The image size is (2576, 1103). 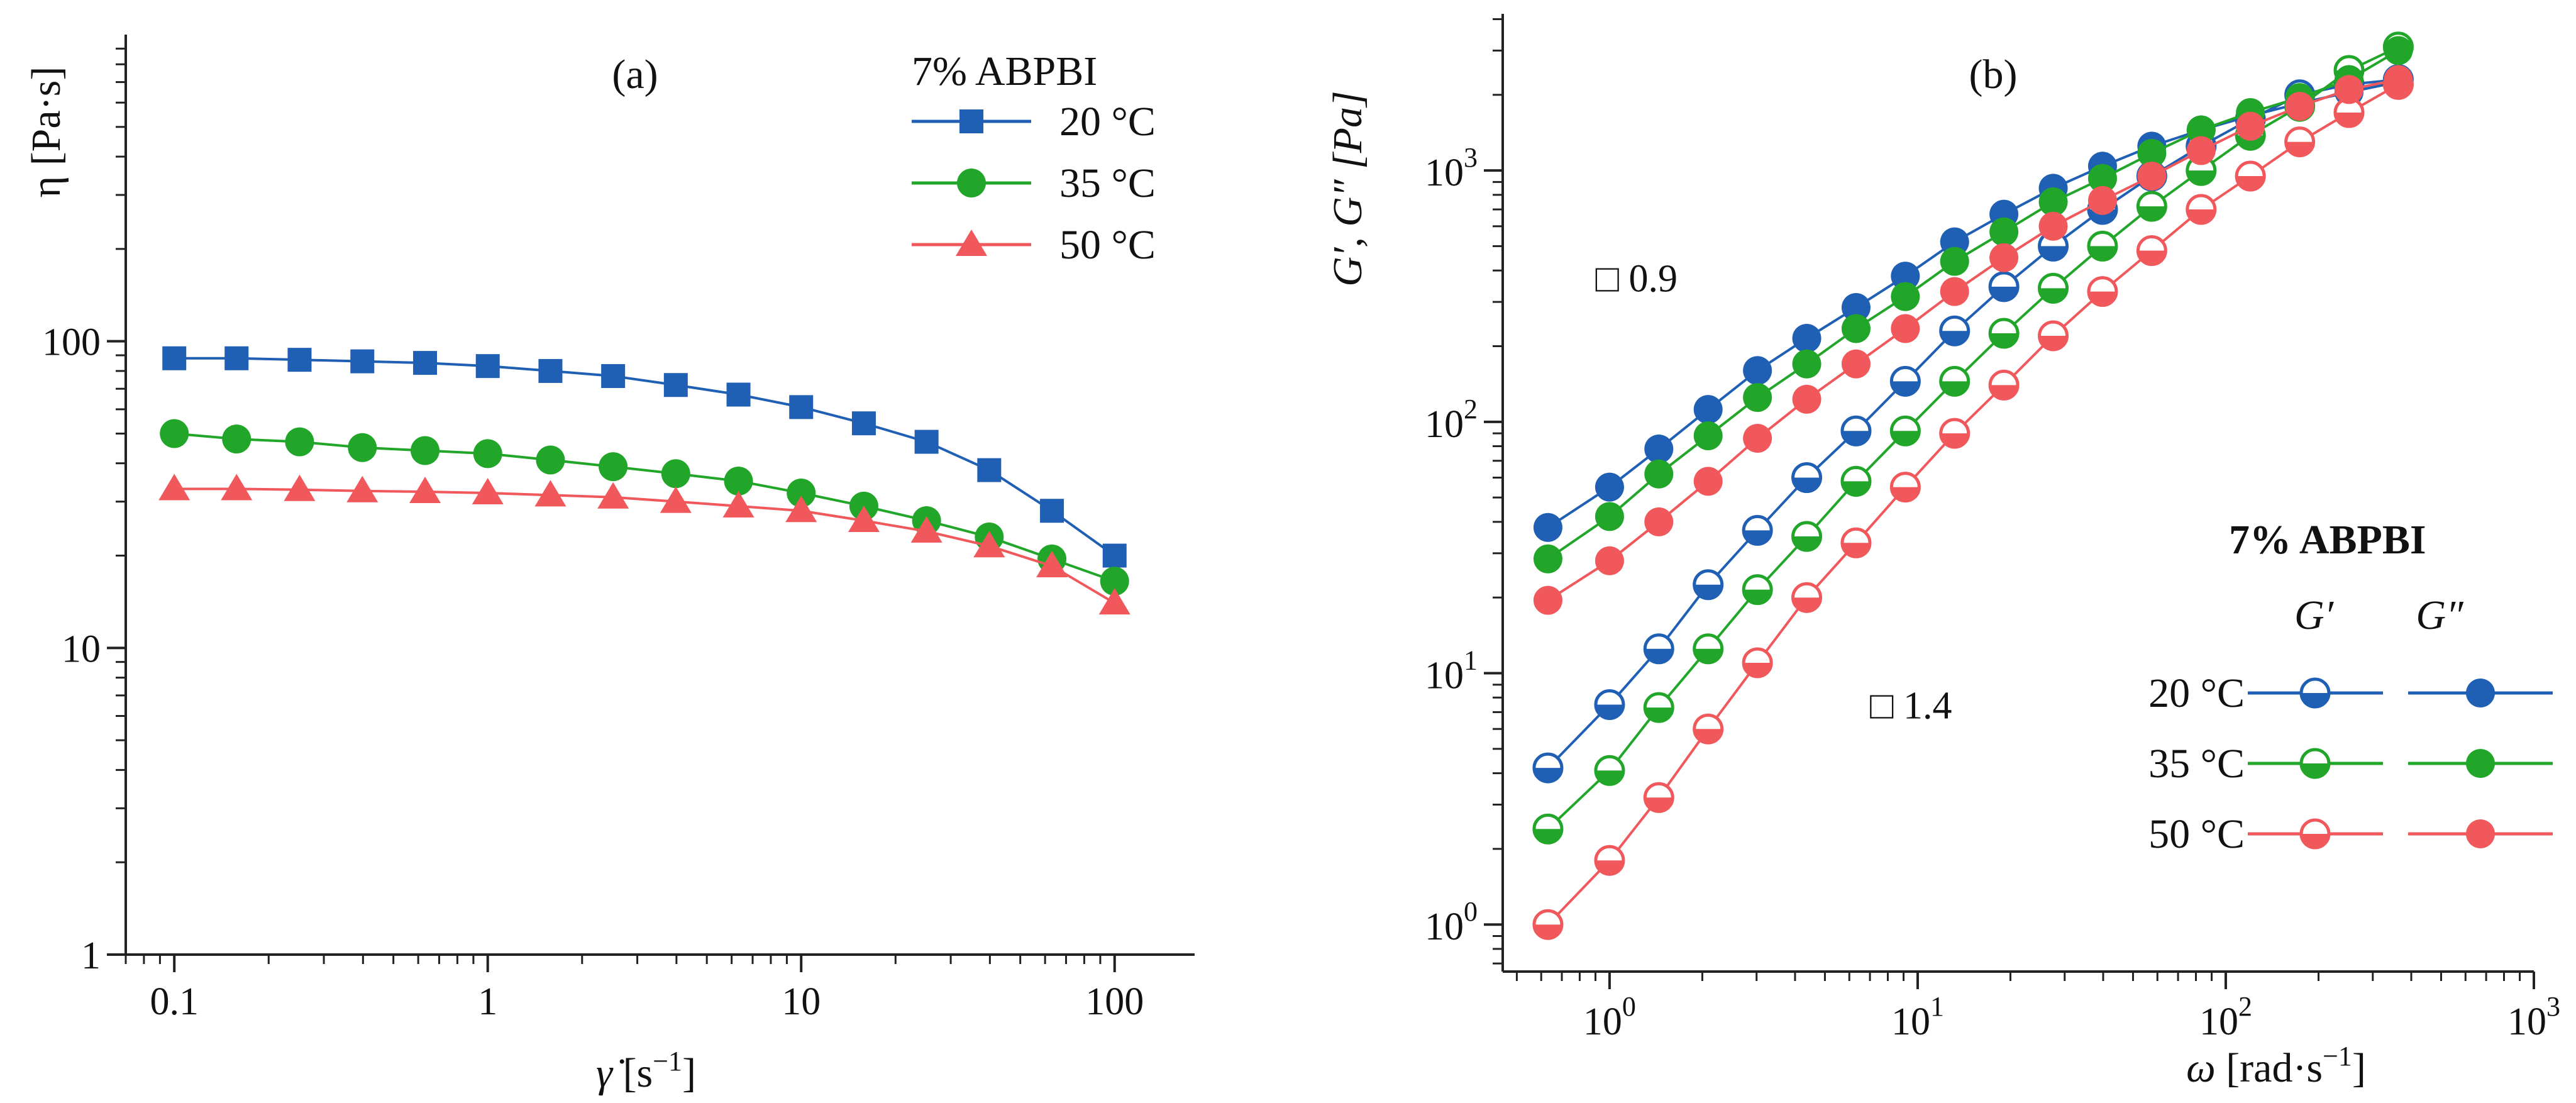 What do you see at coordinates (644, 457) in the screenshot?
I see `series-20C` at bounding box center [644, 457].